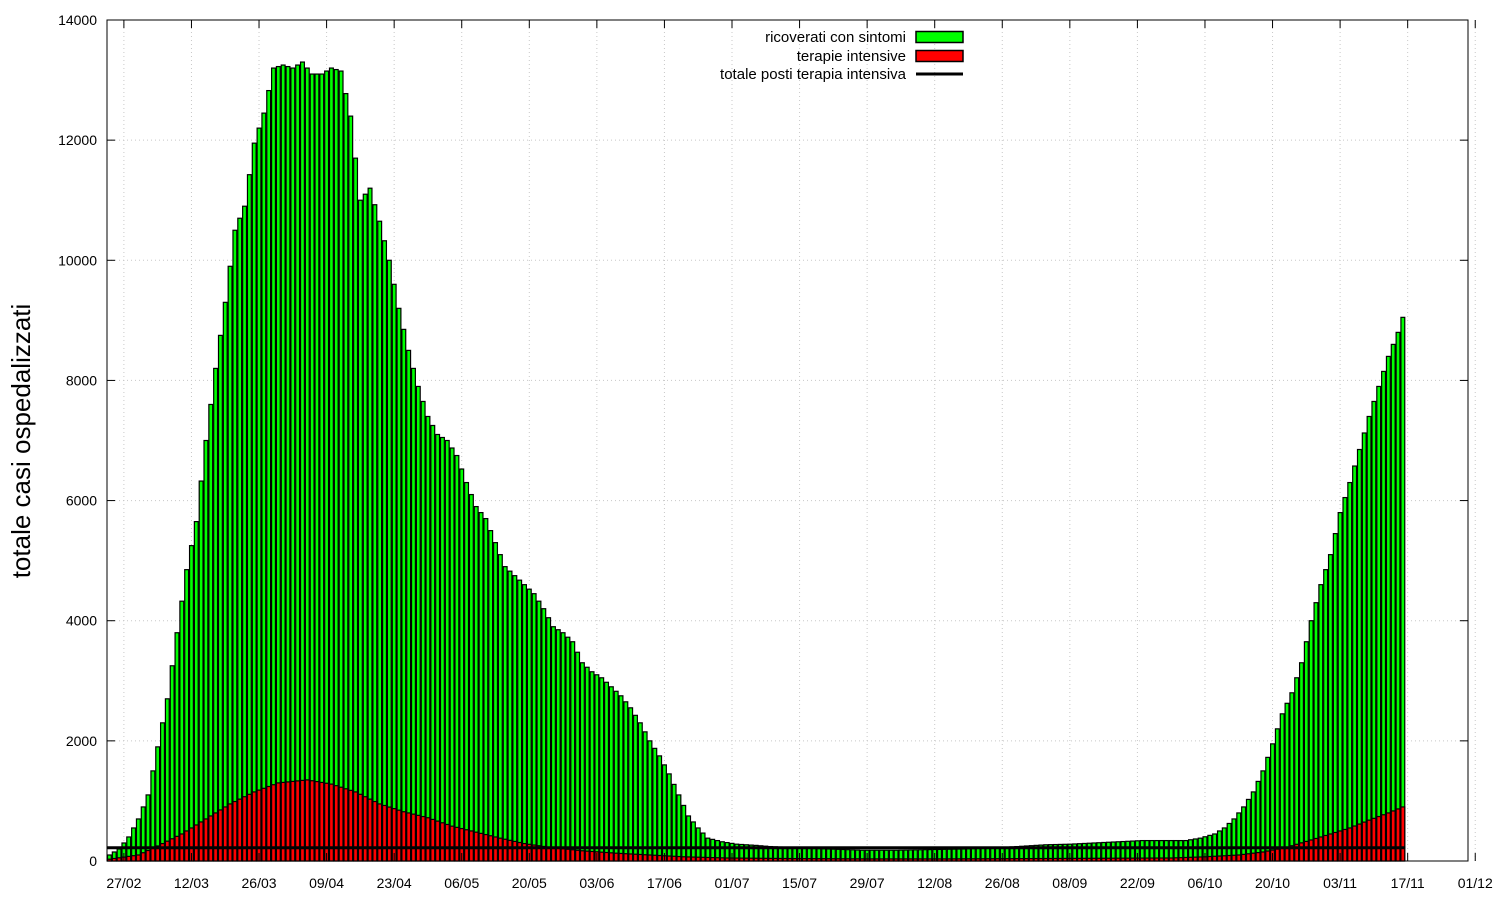  I want to click on x-tick-label: 06/10, so click(1204, 883).